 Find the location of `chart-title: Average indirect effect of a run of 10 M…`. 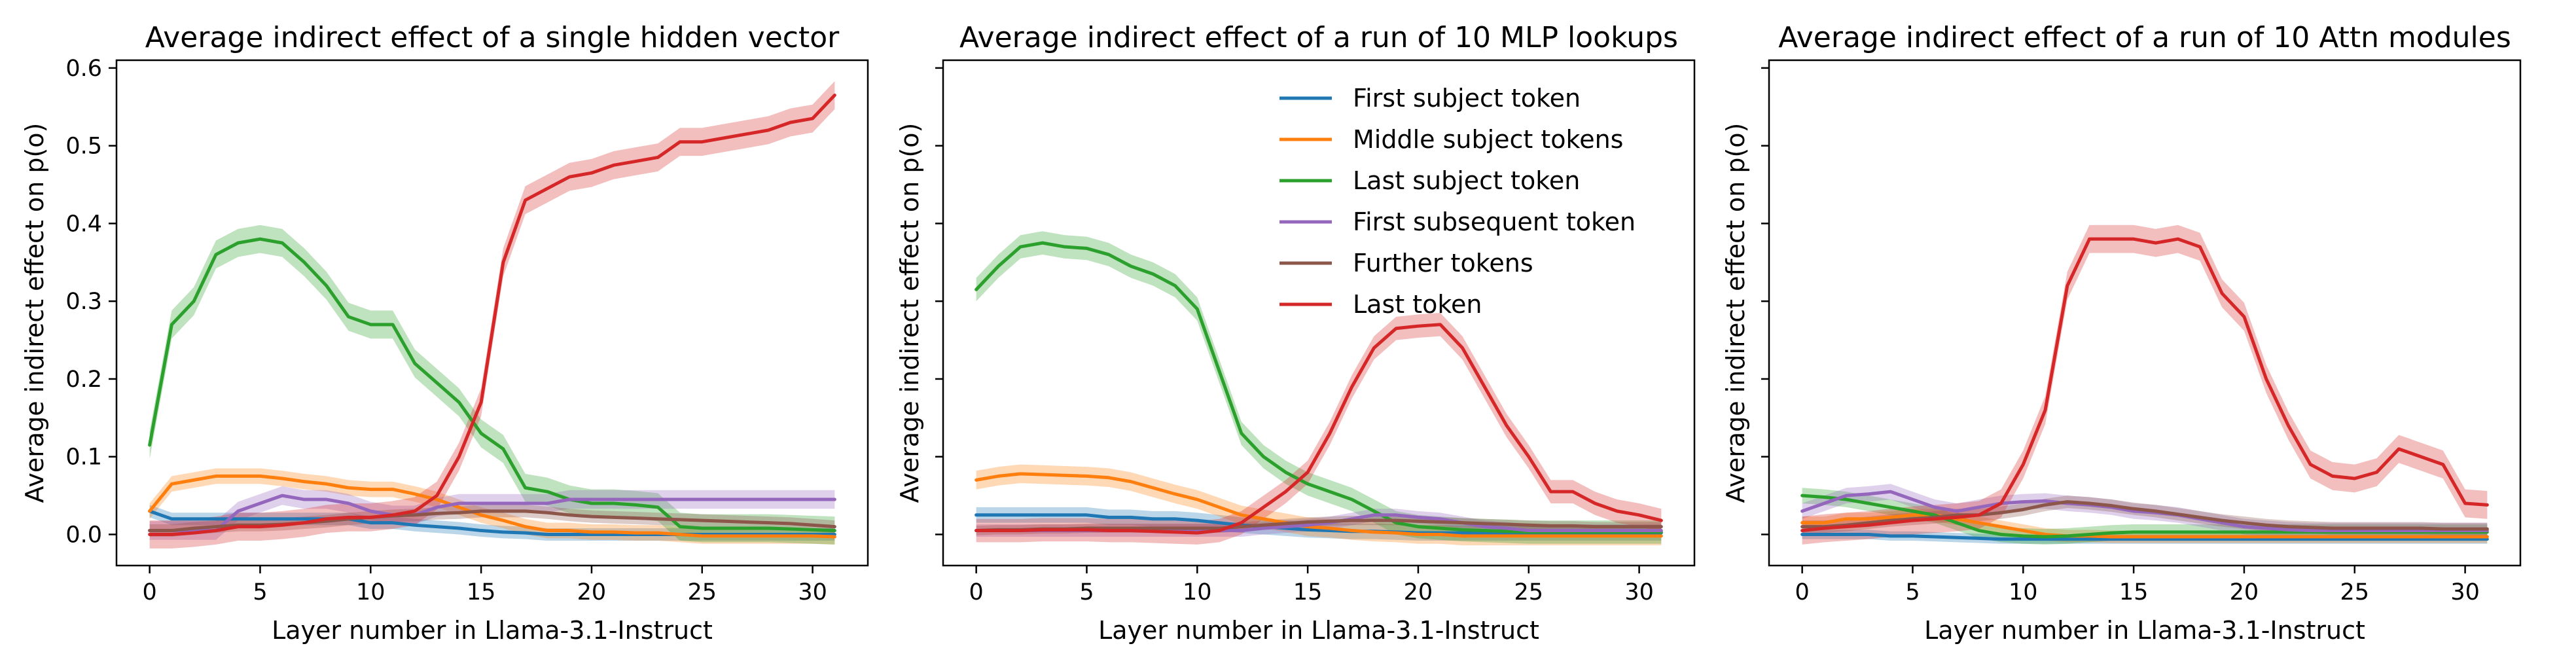

chart-title: Average indirect effect of a run of 10 M… is located at coordinates (1318, 37).